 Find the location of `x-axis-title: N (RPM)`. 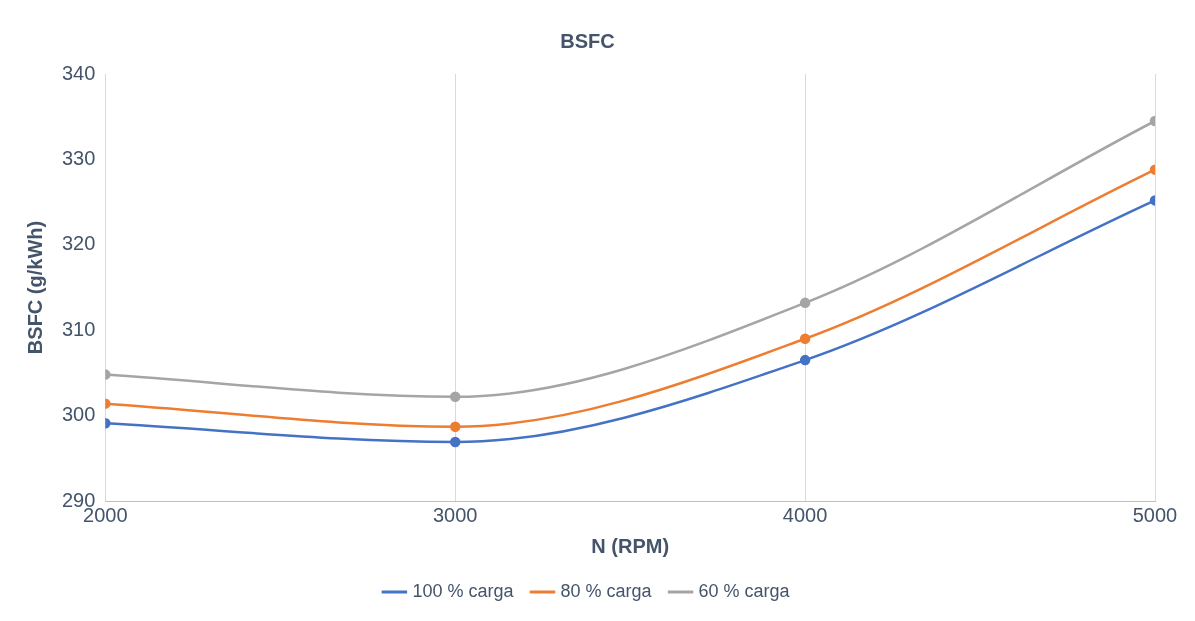

x-axis-title: N (RPM) is located at coordinates (630, 545).